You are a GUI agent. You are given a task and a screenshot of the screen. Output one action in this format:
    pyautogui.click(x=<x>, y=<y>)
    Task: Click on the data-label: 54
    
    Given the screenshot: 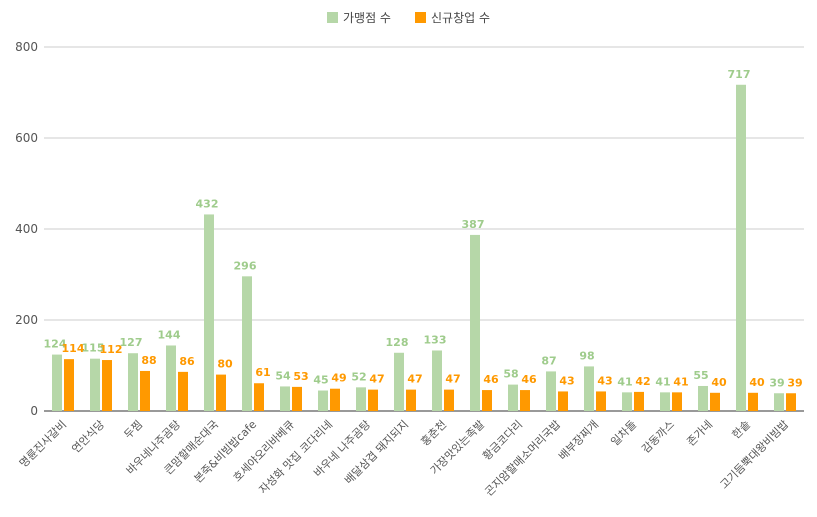 What is the action you would take?
    pyautogui.click(x=283, y=375)
    